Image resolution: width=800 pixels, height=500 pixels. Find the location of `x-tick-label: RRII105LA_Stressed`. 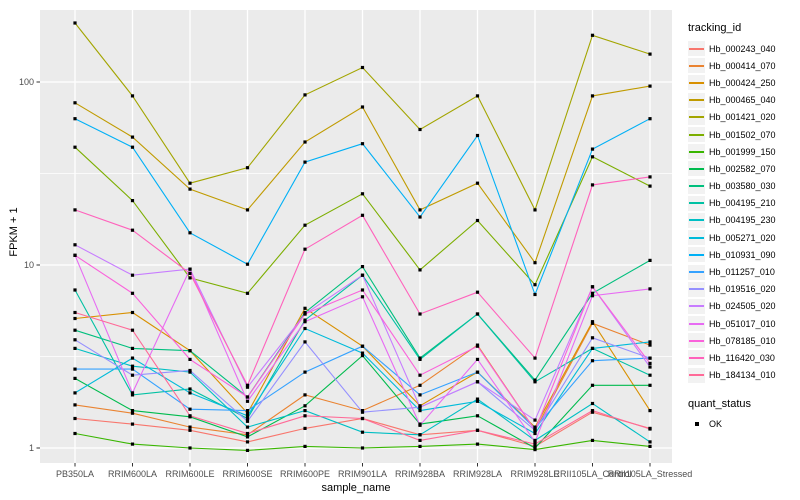

x-tick-label: RRII105LA_Stressed is located at coordinates (650, 474).